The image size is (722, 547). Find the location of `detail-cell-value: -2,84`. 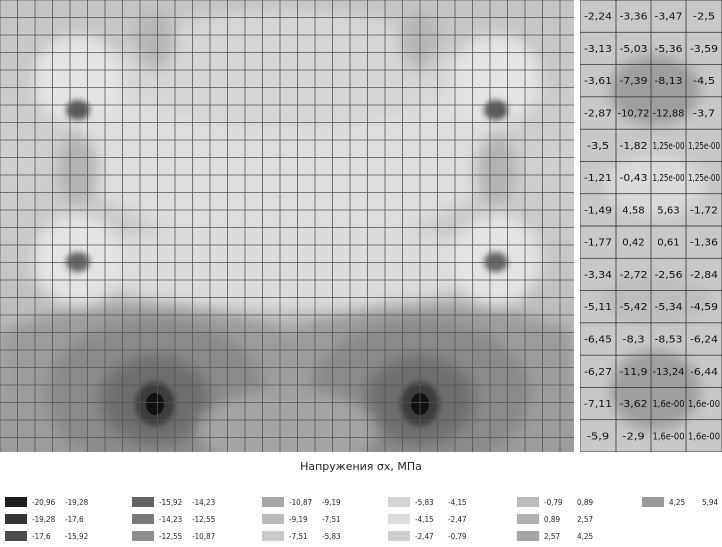

detail-cell-value: -2,84 is located at coordinates (704, 275).